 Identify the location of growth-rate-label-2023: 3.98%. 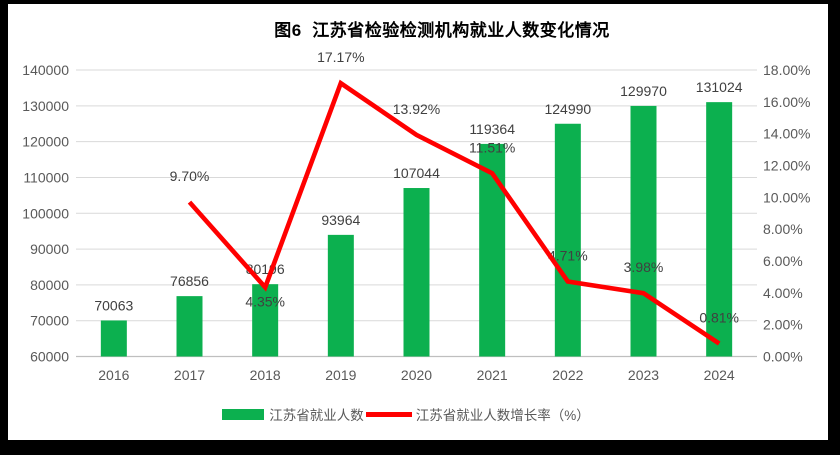
(644, 267).